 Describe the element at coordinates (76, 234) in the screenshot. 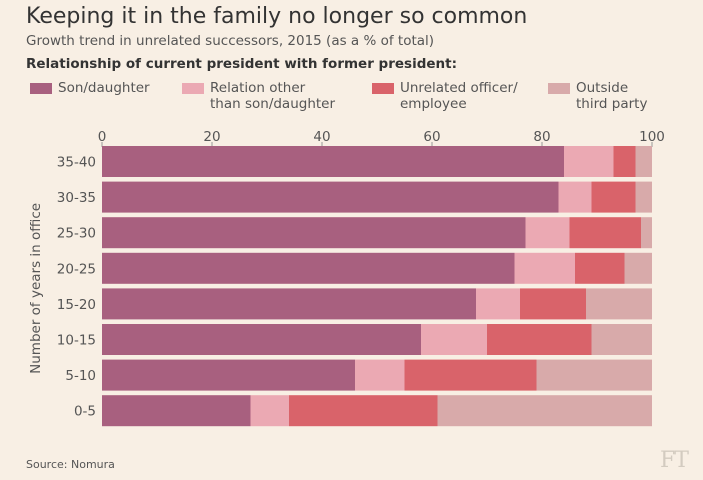

I see `y-category-label: 25-30` at that location.